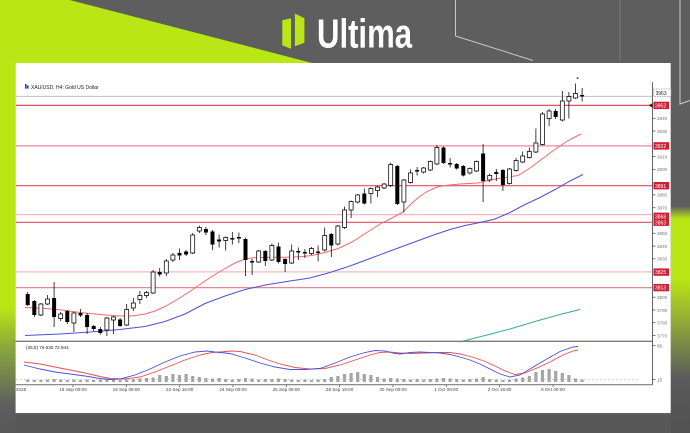  What do you see at coordinates (287, 389) in the screenshot?
I see `svg-text: 25 Sep 08:00` at bounding box center [287, 389].